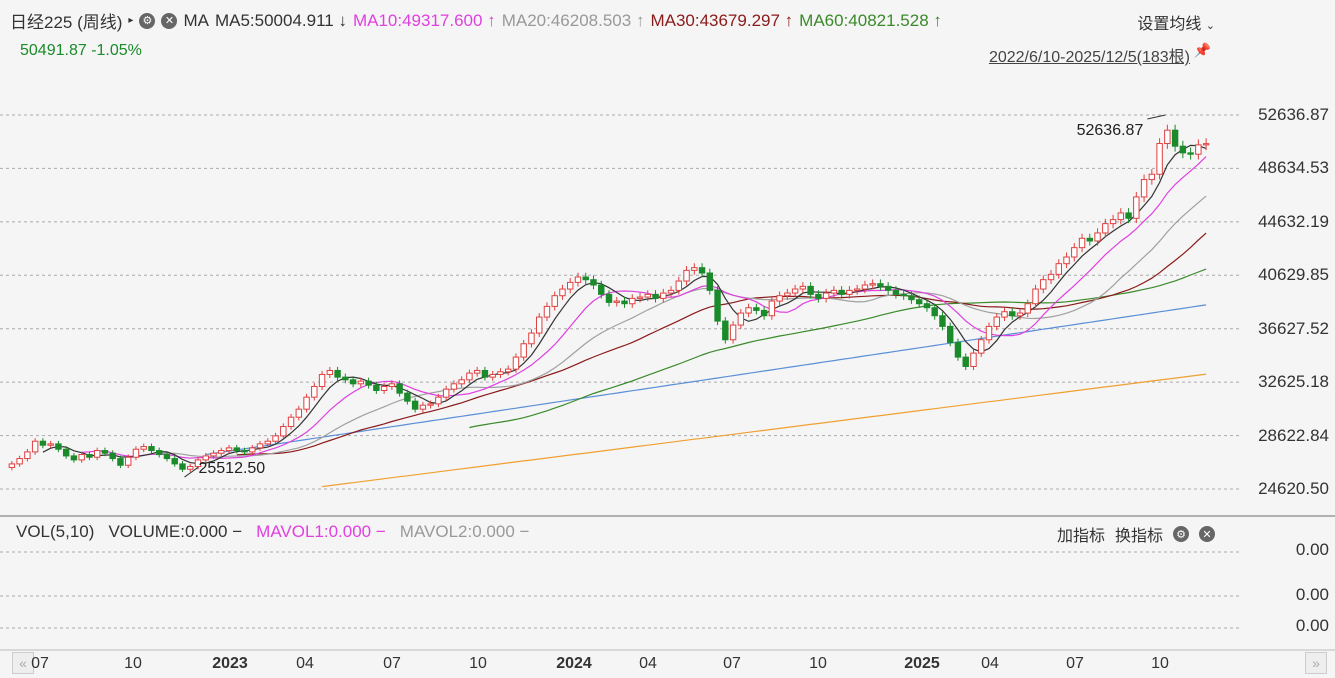 The image size is (1335, 678). What do you see at coordinates (131, 20) in the screenshot?
I see `caret-right-icon: ▸` at bounding box center [131, 20].